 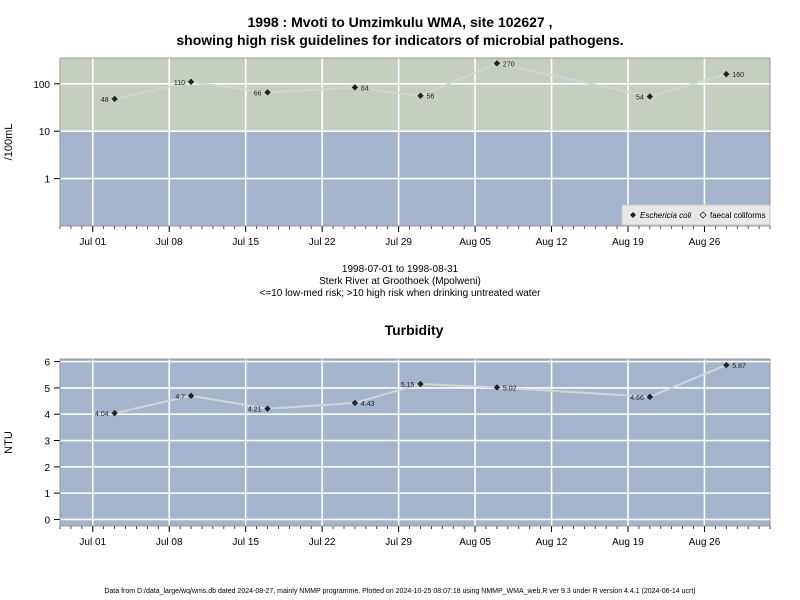 What do you see at coordinates (365, 88) in the screenshot?
I see `data-label: 84` at bounding box center [365, 88].